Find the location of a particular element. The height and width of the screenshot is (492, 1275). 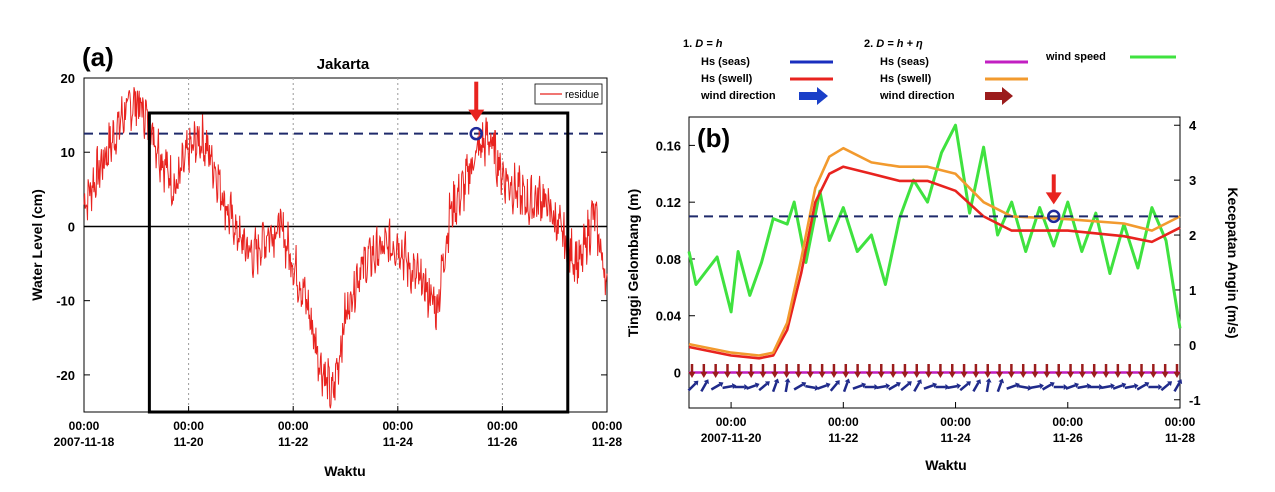

panel-a-x-tick-label: 2007-11-18 is located at coordinates (84, 442).